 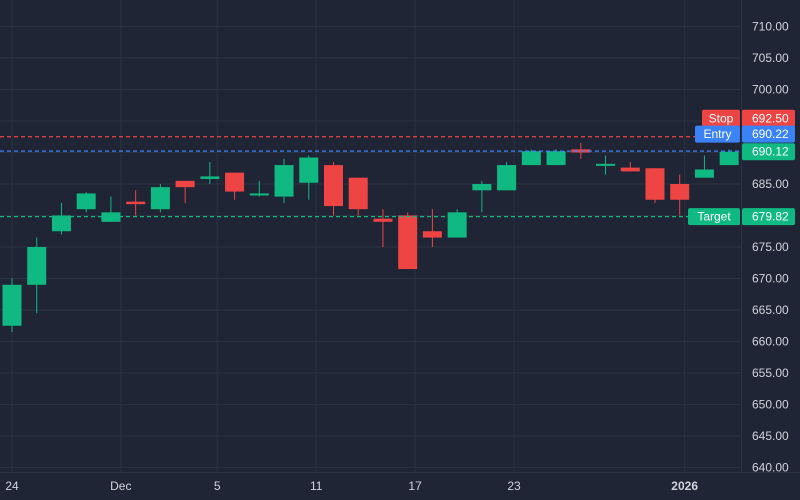 I want to click on stop-label: Stop, so click(x=721, y=118).